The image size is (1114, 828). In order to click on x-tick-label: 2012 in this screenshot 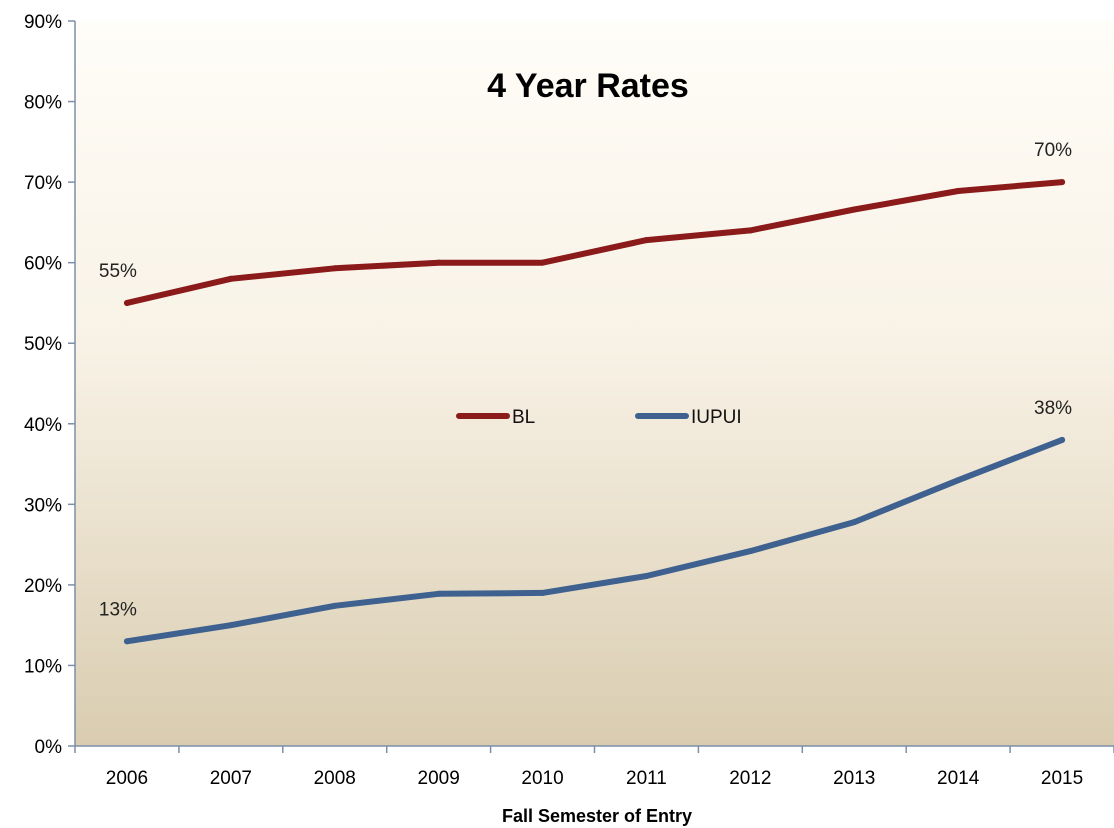, I will do `click(750, 778)`.